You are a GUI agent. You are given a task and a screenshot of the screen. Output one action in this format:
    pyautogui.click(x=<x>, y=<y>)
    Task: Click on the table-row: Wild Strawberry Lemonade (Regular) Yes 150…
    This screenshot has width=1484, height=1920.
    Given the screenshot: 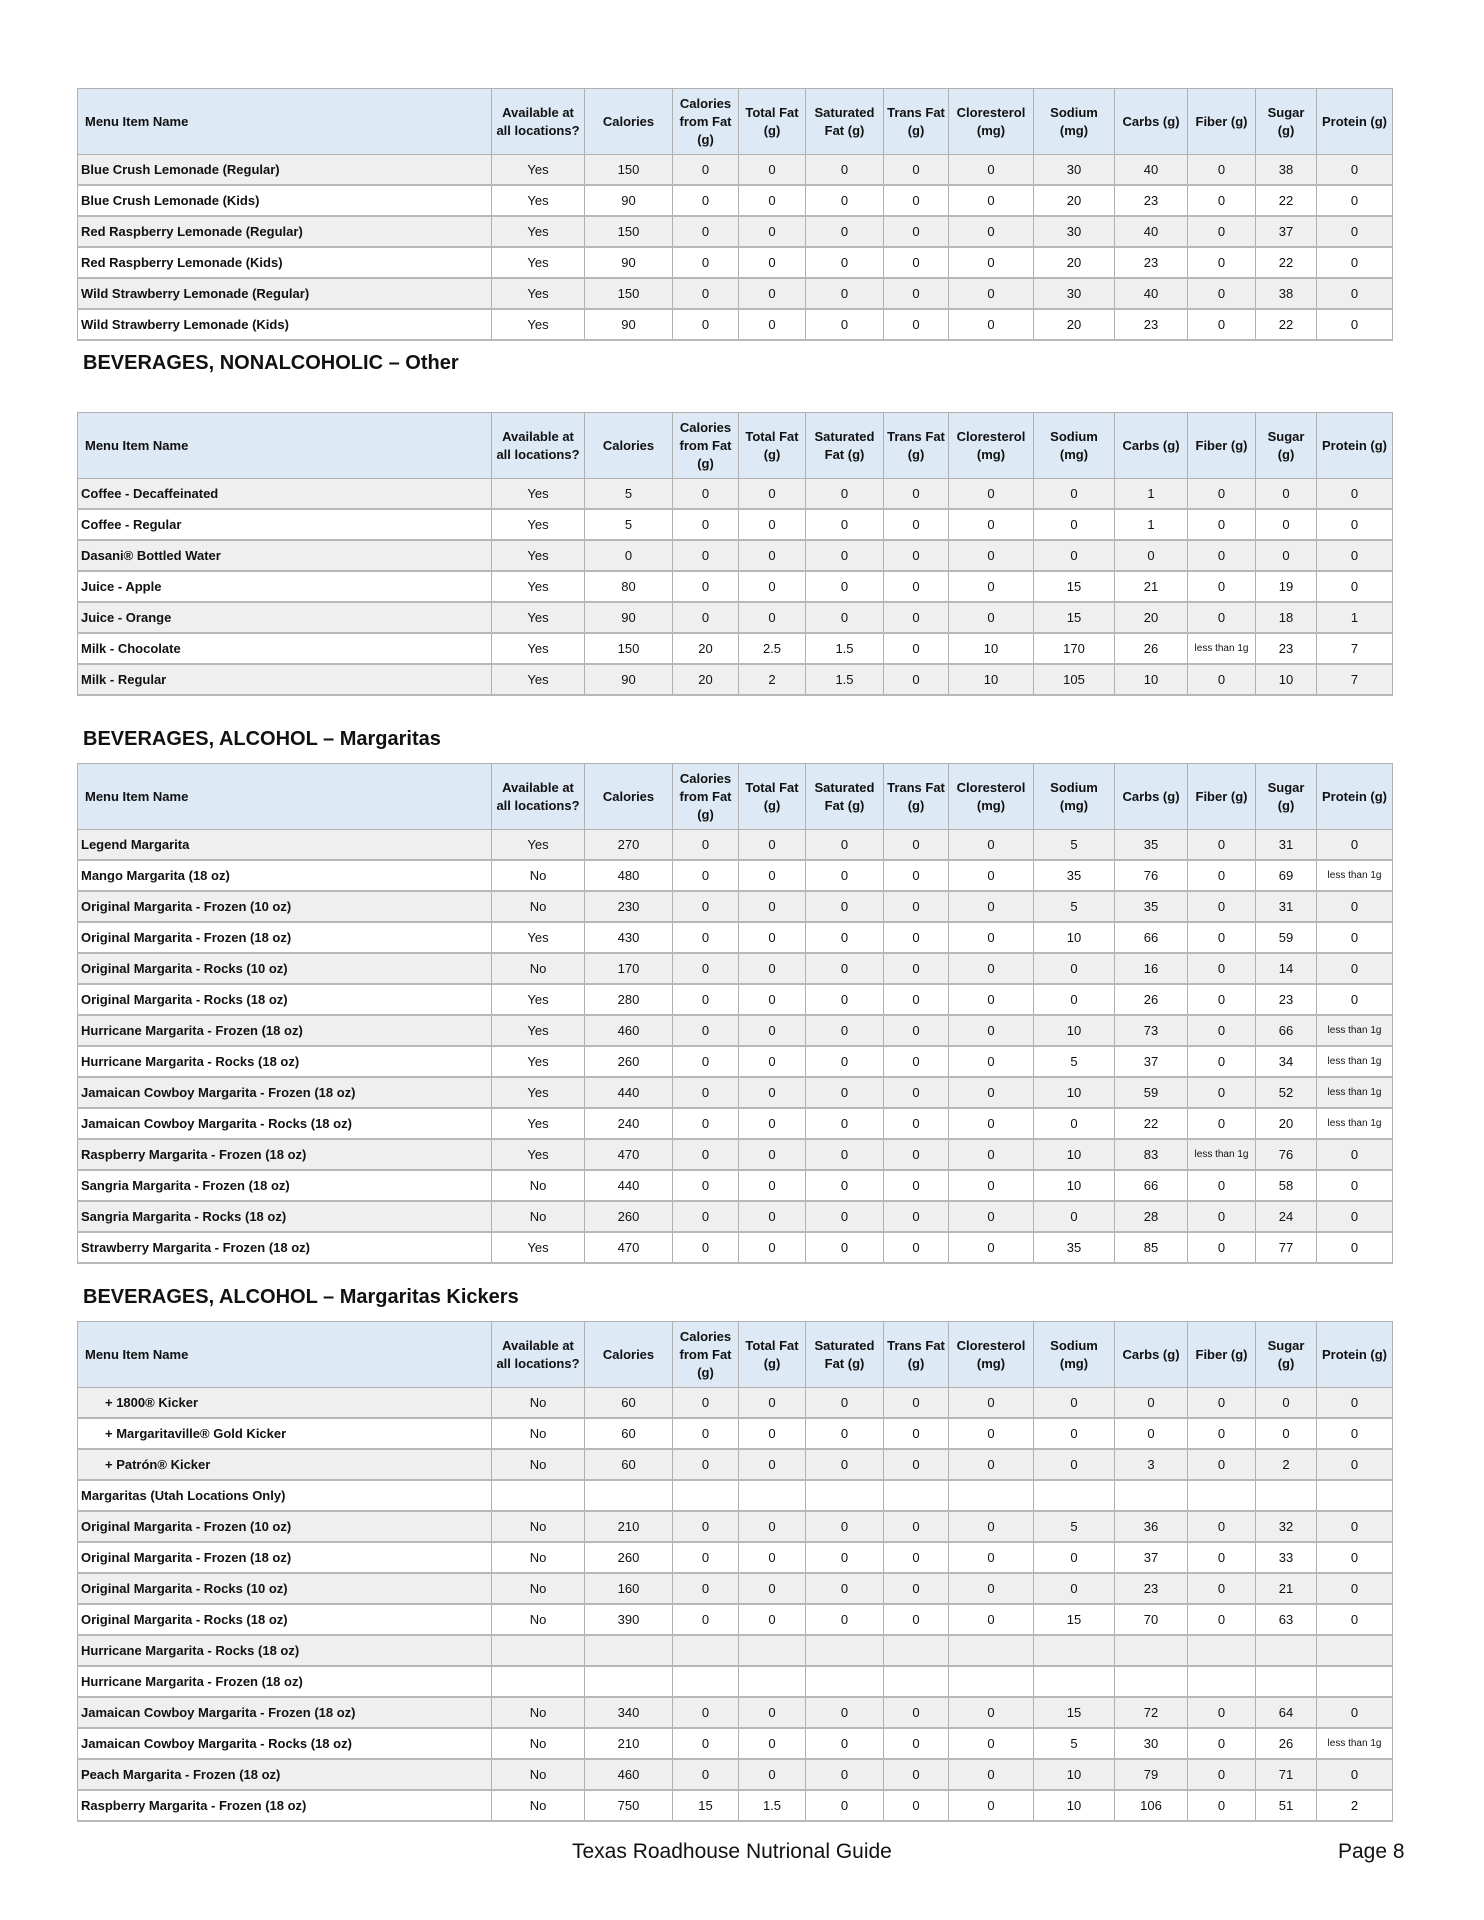 What is the action you would take?
    pyautogui.click(x=735, y=293)
    